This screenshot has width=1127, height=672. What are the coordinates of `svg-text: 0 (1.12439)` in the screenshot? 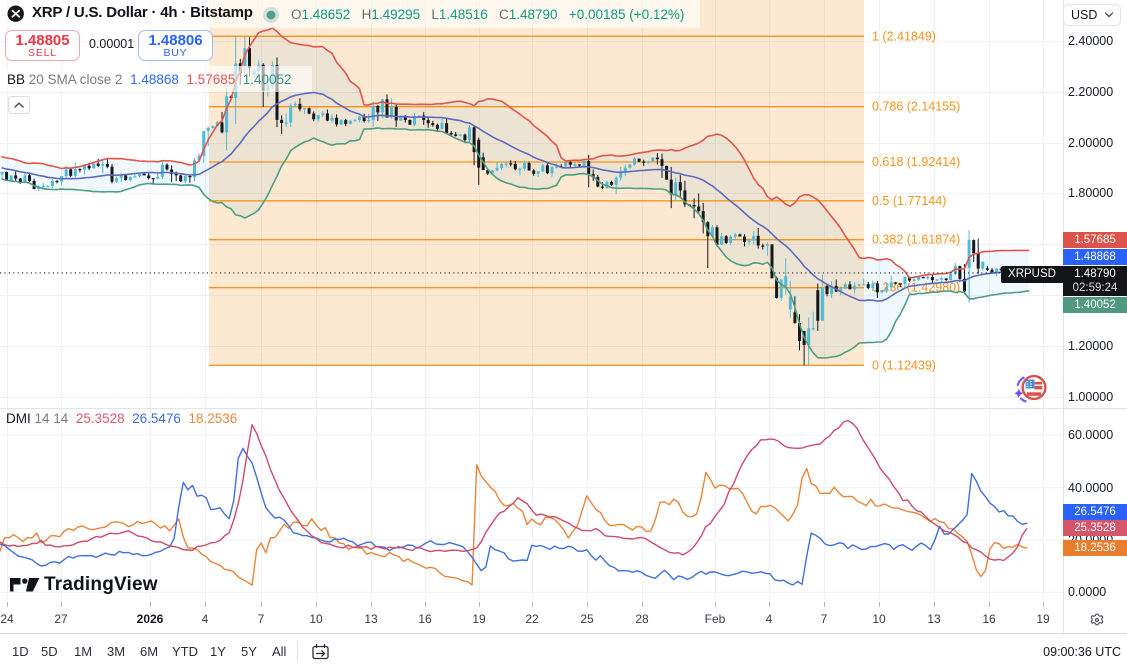 It's located at (904, 365).